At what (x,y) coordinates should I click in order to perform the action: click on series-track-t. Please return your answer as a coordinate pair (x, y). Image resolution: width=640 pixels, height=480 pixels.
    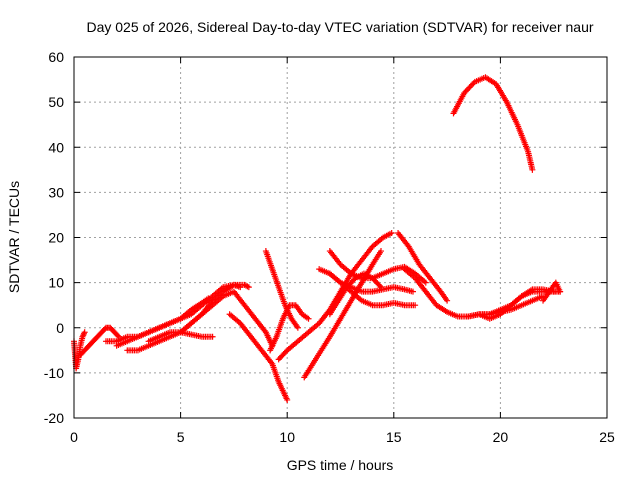
    Looking at the image, I should click on (516, 305).